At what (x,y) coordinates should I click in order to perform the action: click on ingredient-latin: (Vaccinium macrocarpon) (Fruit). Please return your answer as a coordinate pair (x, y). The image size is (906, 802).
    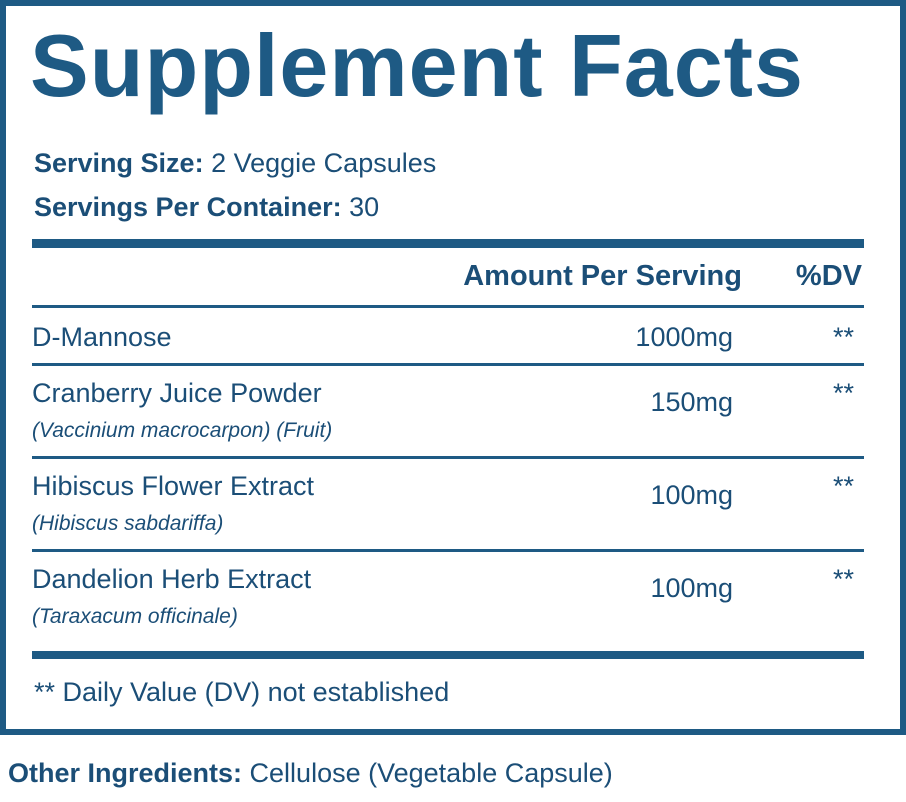
    Looking at the image, I should click on (182, 430).